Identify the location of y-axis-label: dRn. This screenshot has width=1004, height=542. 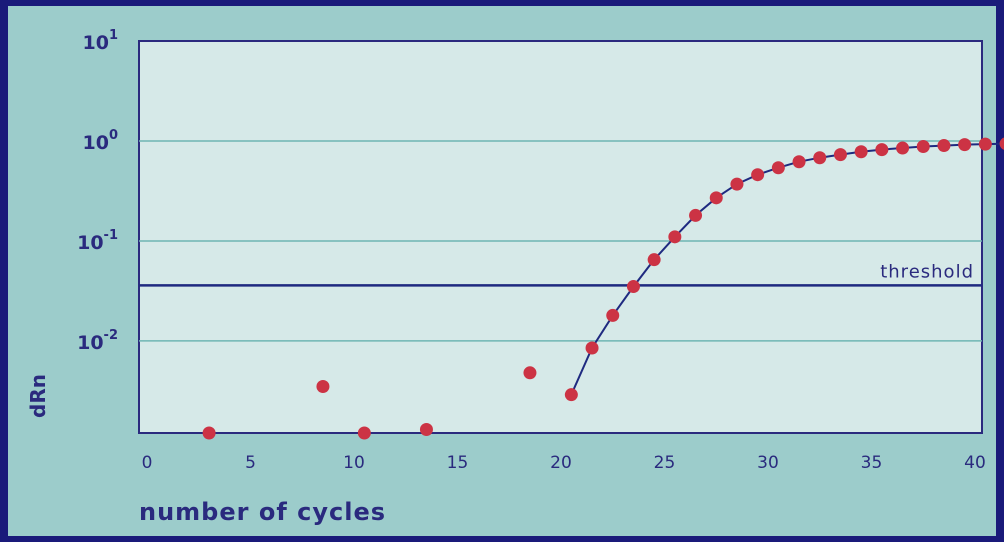
(38, 396).